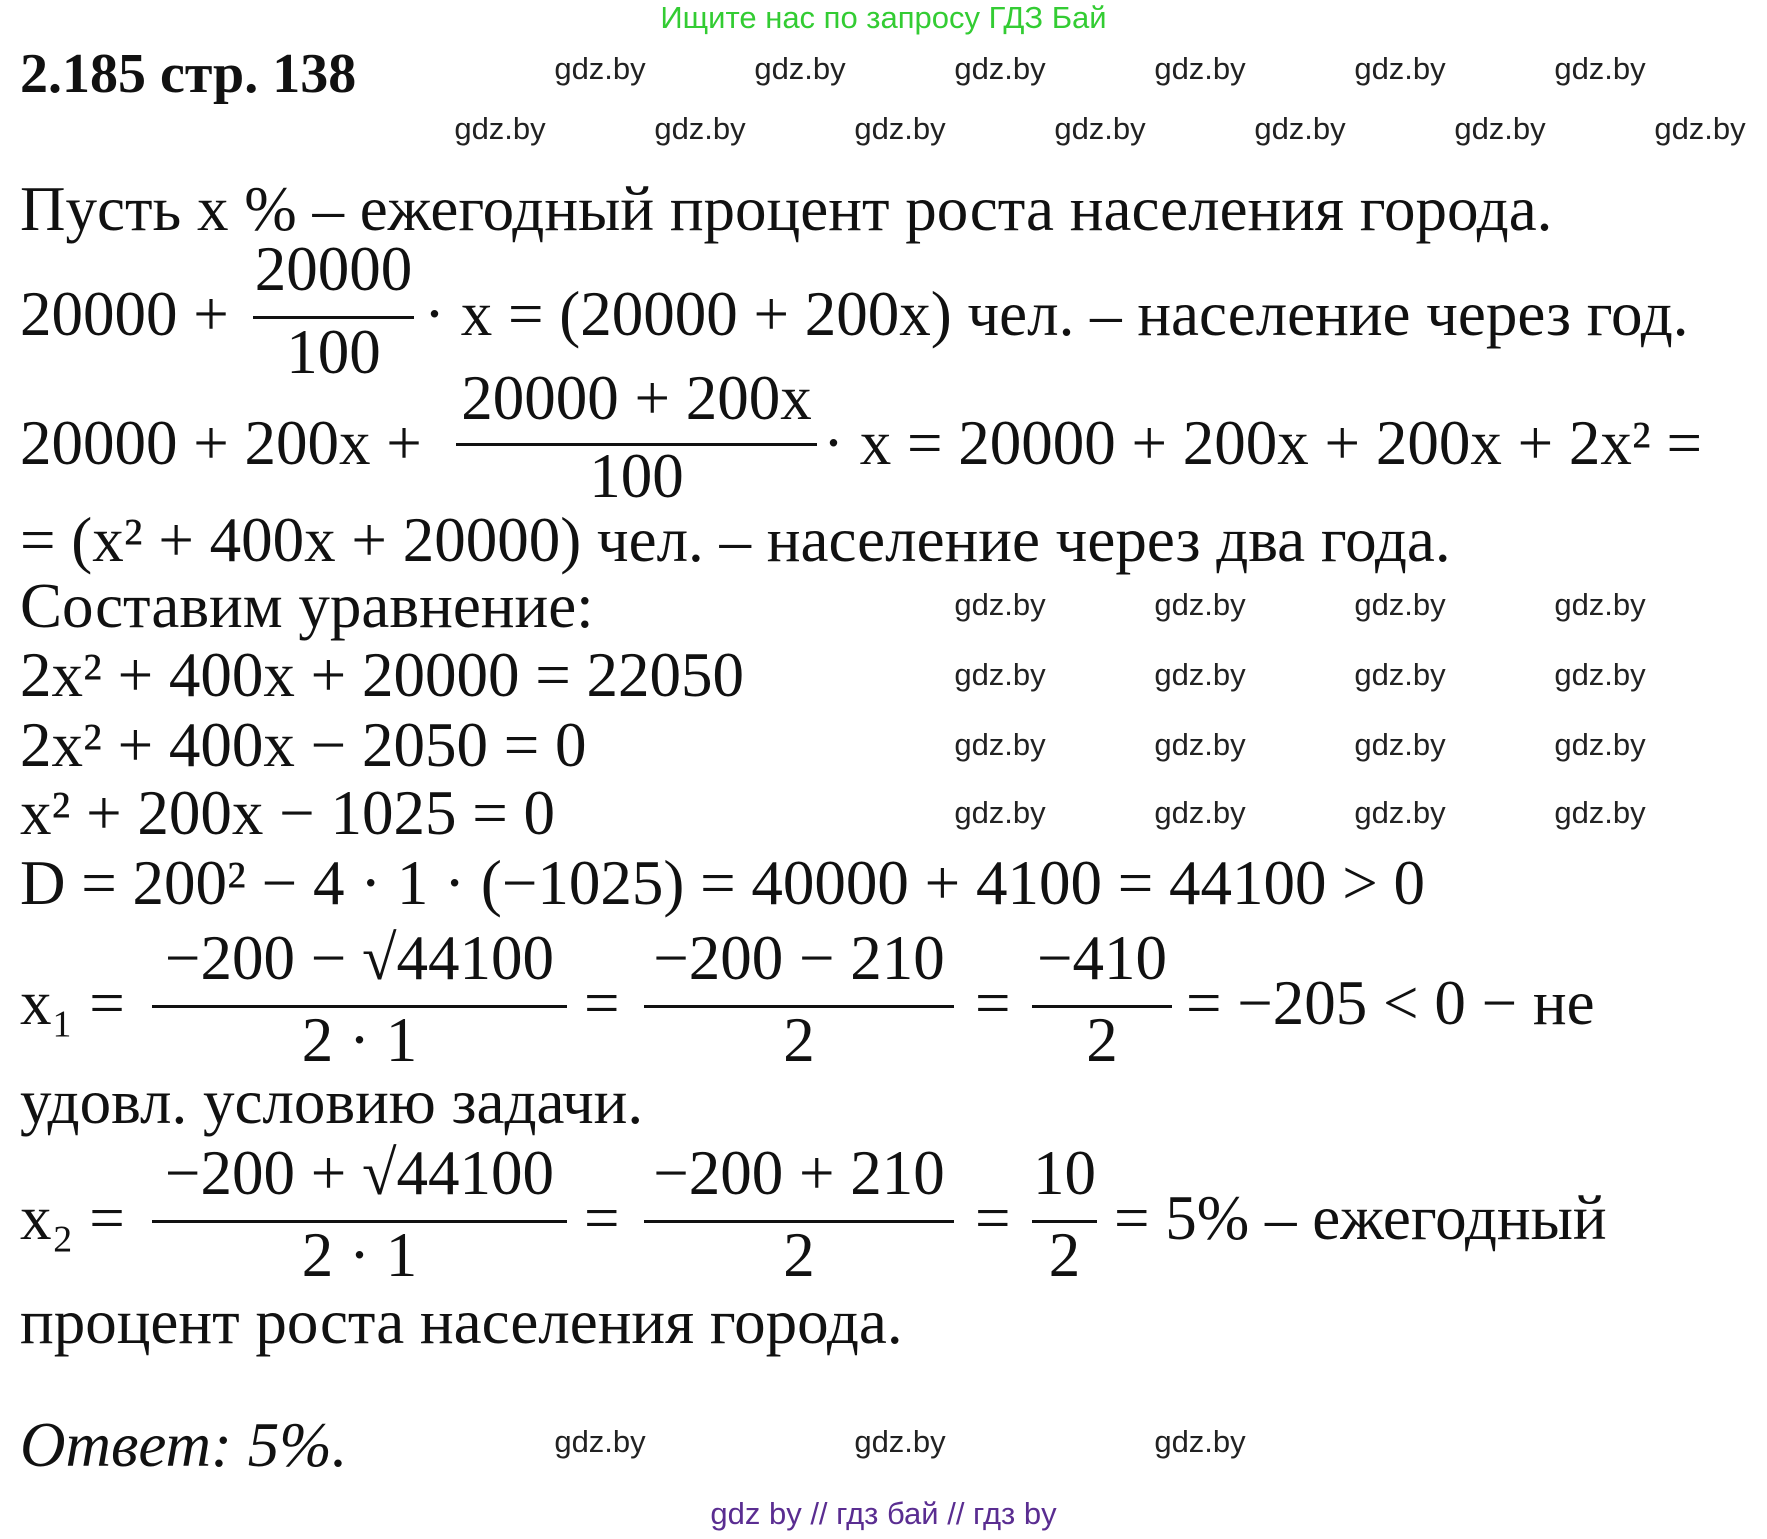 The height and width of the screenshot is (1539, 1767). What do you see at coordinates (333, 269) in the screenshot?
I see `fraction-numerator: 20000` at bounding box center [333, 269].